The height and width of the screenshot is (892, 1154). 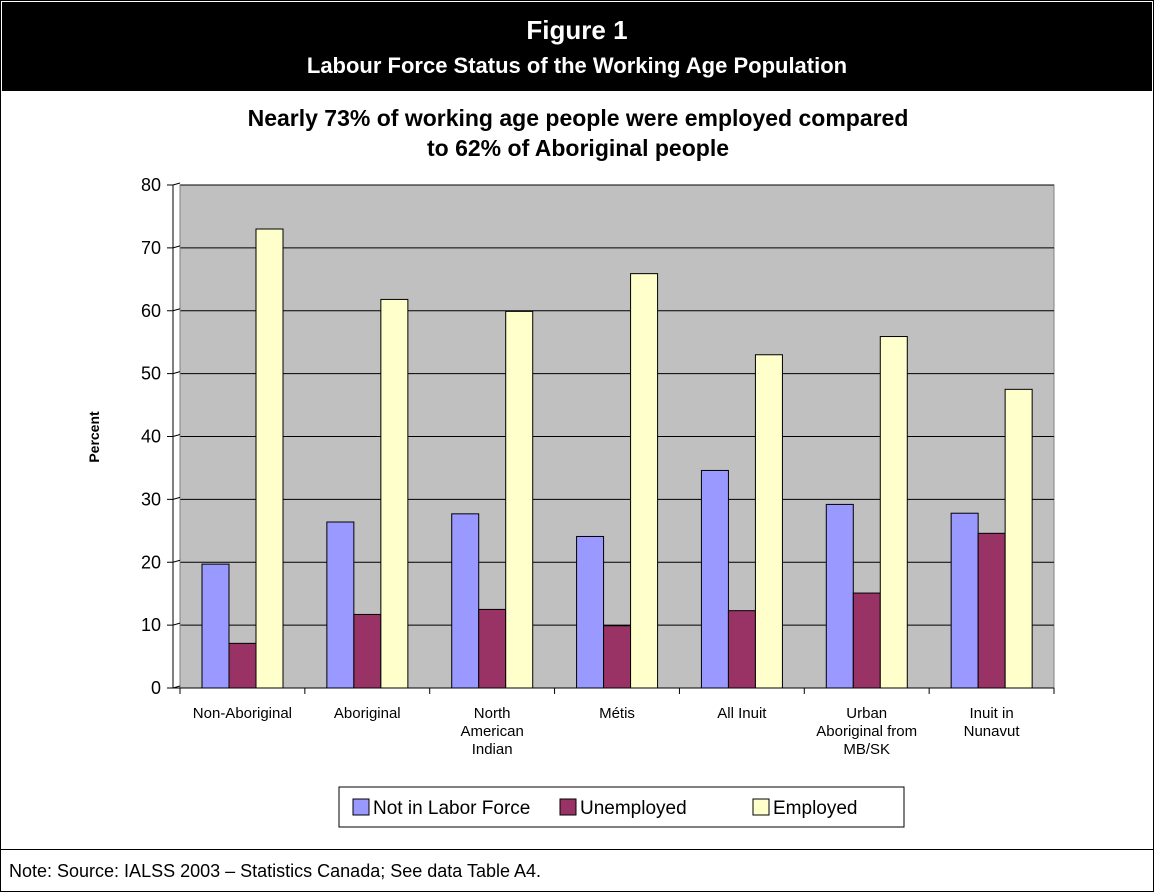 What do you see at coordinates (151, 562) in the screenshot?
I see `y-tick-label: 20` at bounding box center [151, 562].